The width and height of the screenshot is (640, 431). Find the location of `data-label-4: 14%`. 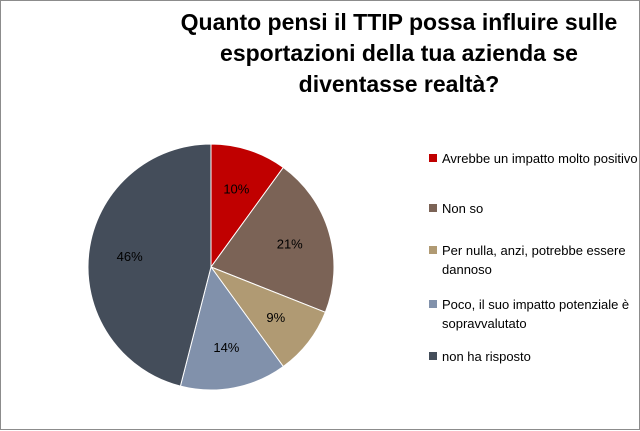

data-label-4: 14% is located at coordinates (226, 347).